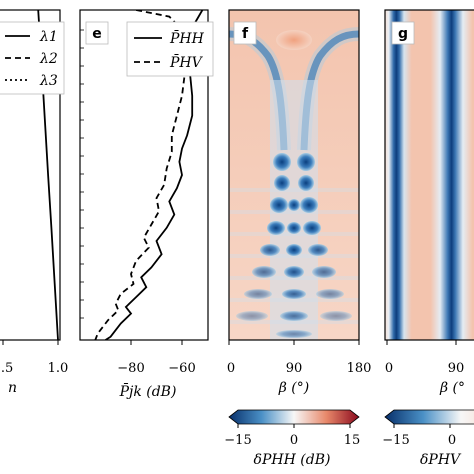 The width and height of the screenshot is (474, 474). What do you see at coordinates (156, 342) in the screenshot?
I see `panel-e-xticks` at bounding box center [156, 342].